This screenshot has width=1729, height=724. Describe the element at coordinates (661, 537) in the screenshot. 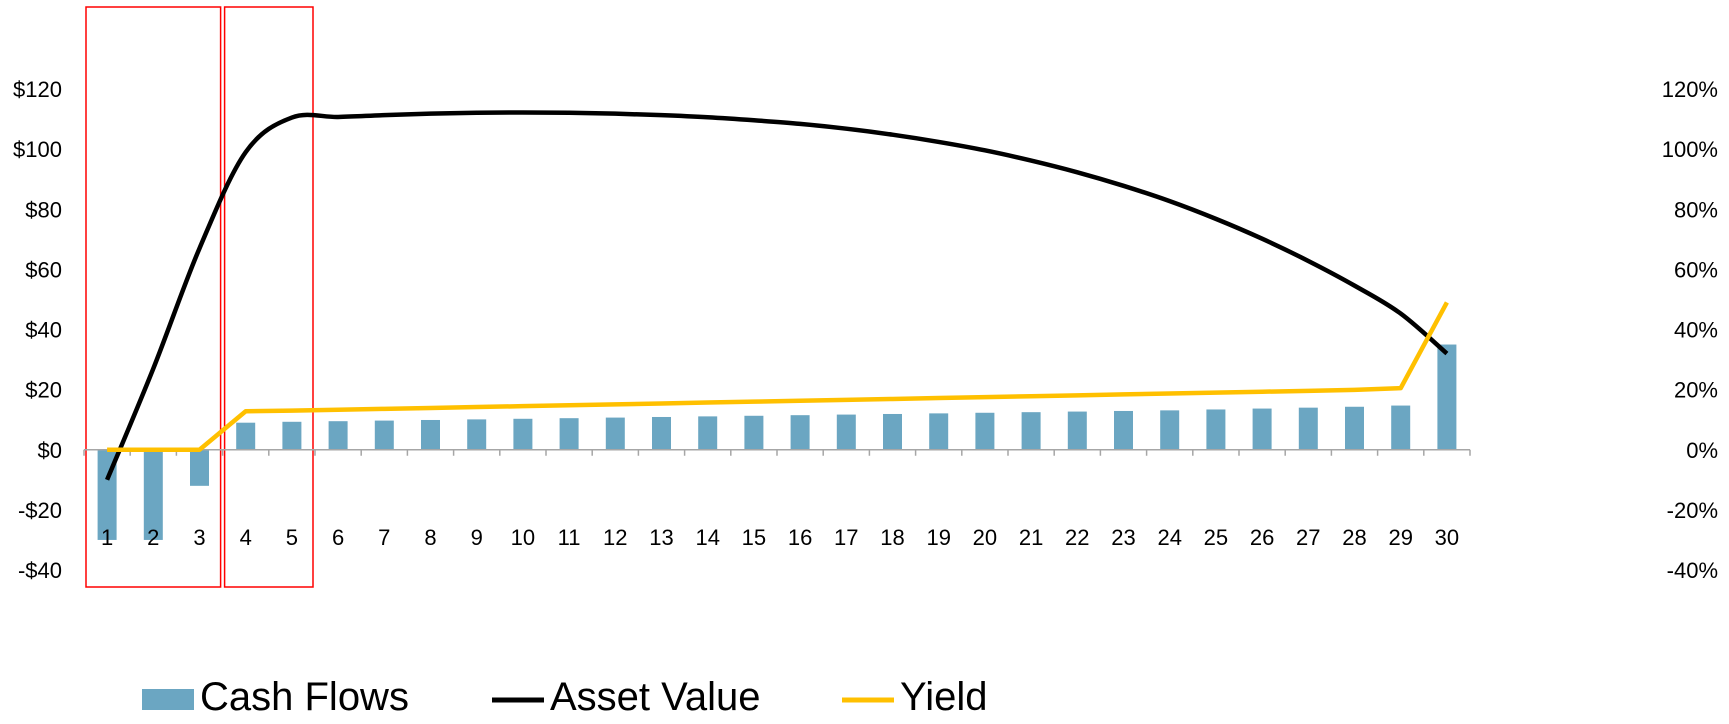

I see `x-tick-label: 13` at that location.